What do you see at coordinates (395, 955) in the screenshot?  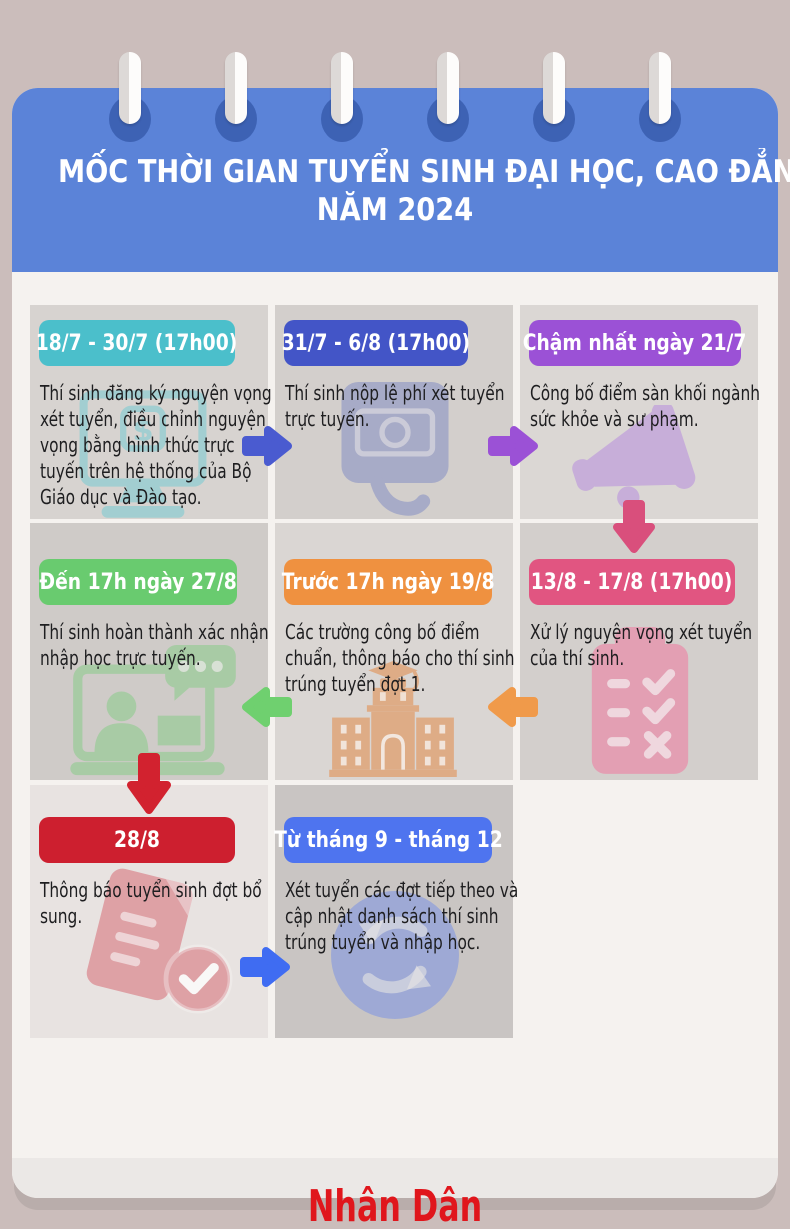 I see `refresh-cycle-icon` at bounding box center [395, 955].